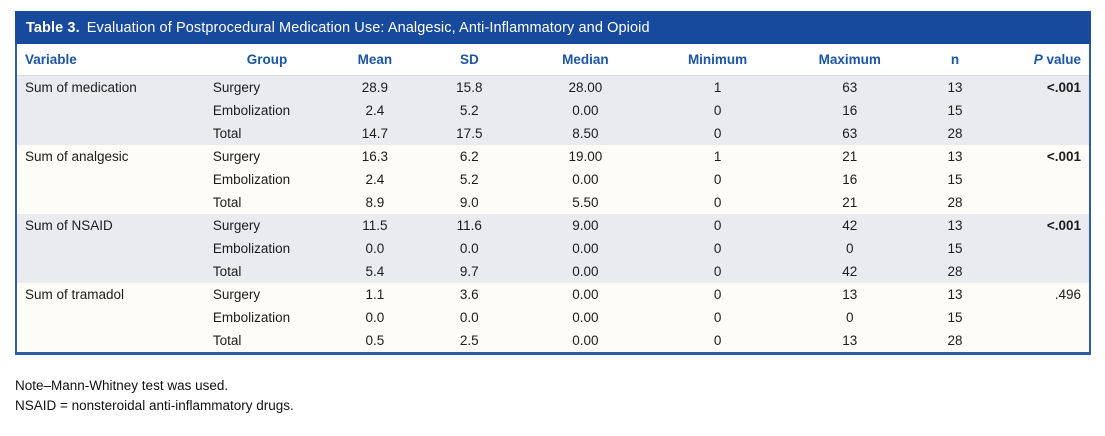  I want to click on cell-p-value: <.001, so click(1063, 87).